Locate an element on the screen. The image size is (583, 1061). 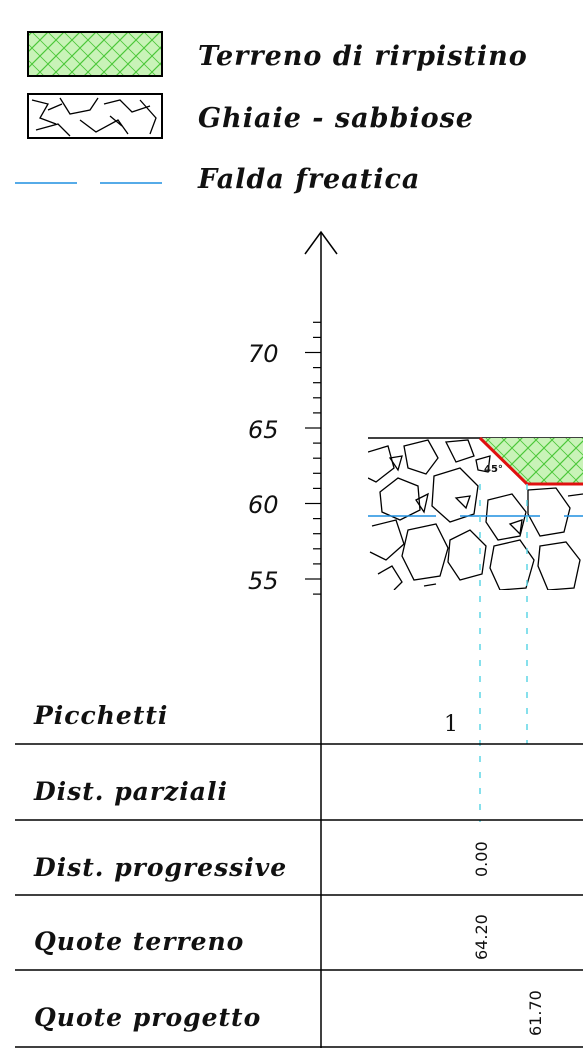
row-label-quote-progetto: Quote progetto is located at coordinates (147, 1017).